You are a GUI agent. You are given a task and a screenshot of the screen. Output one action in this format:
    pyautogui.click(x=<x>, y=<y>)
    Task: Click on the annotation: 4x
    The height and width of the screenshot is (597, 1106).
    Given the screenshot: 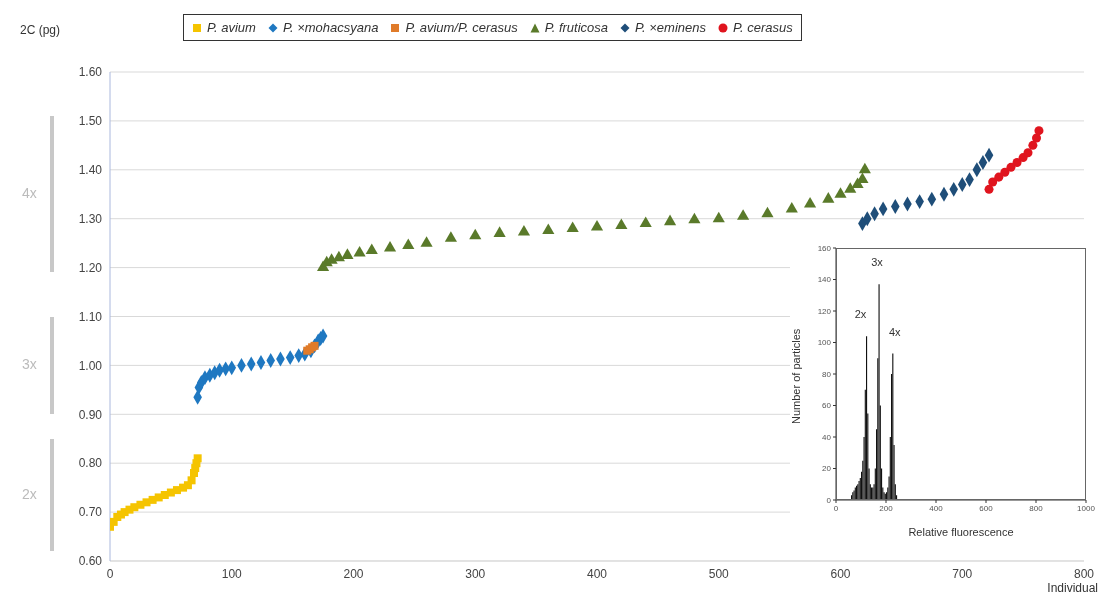 What is the action you would take?
    pyautogui.click(x=894, y=331)
    